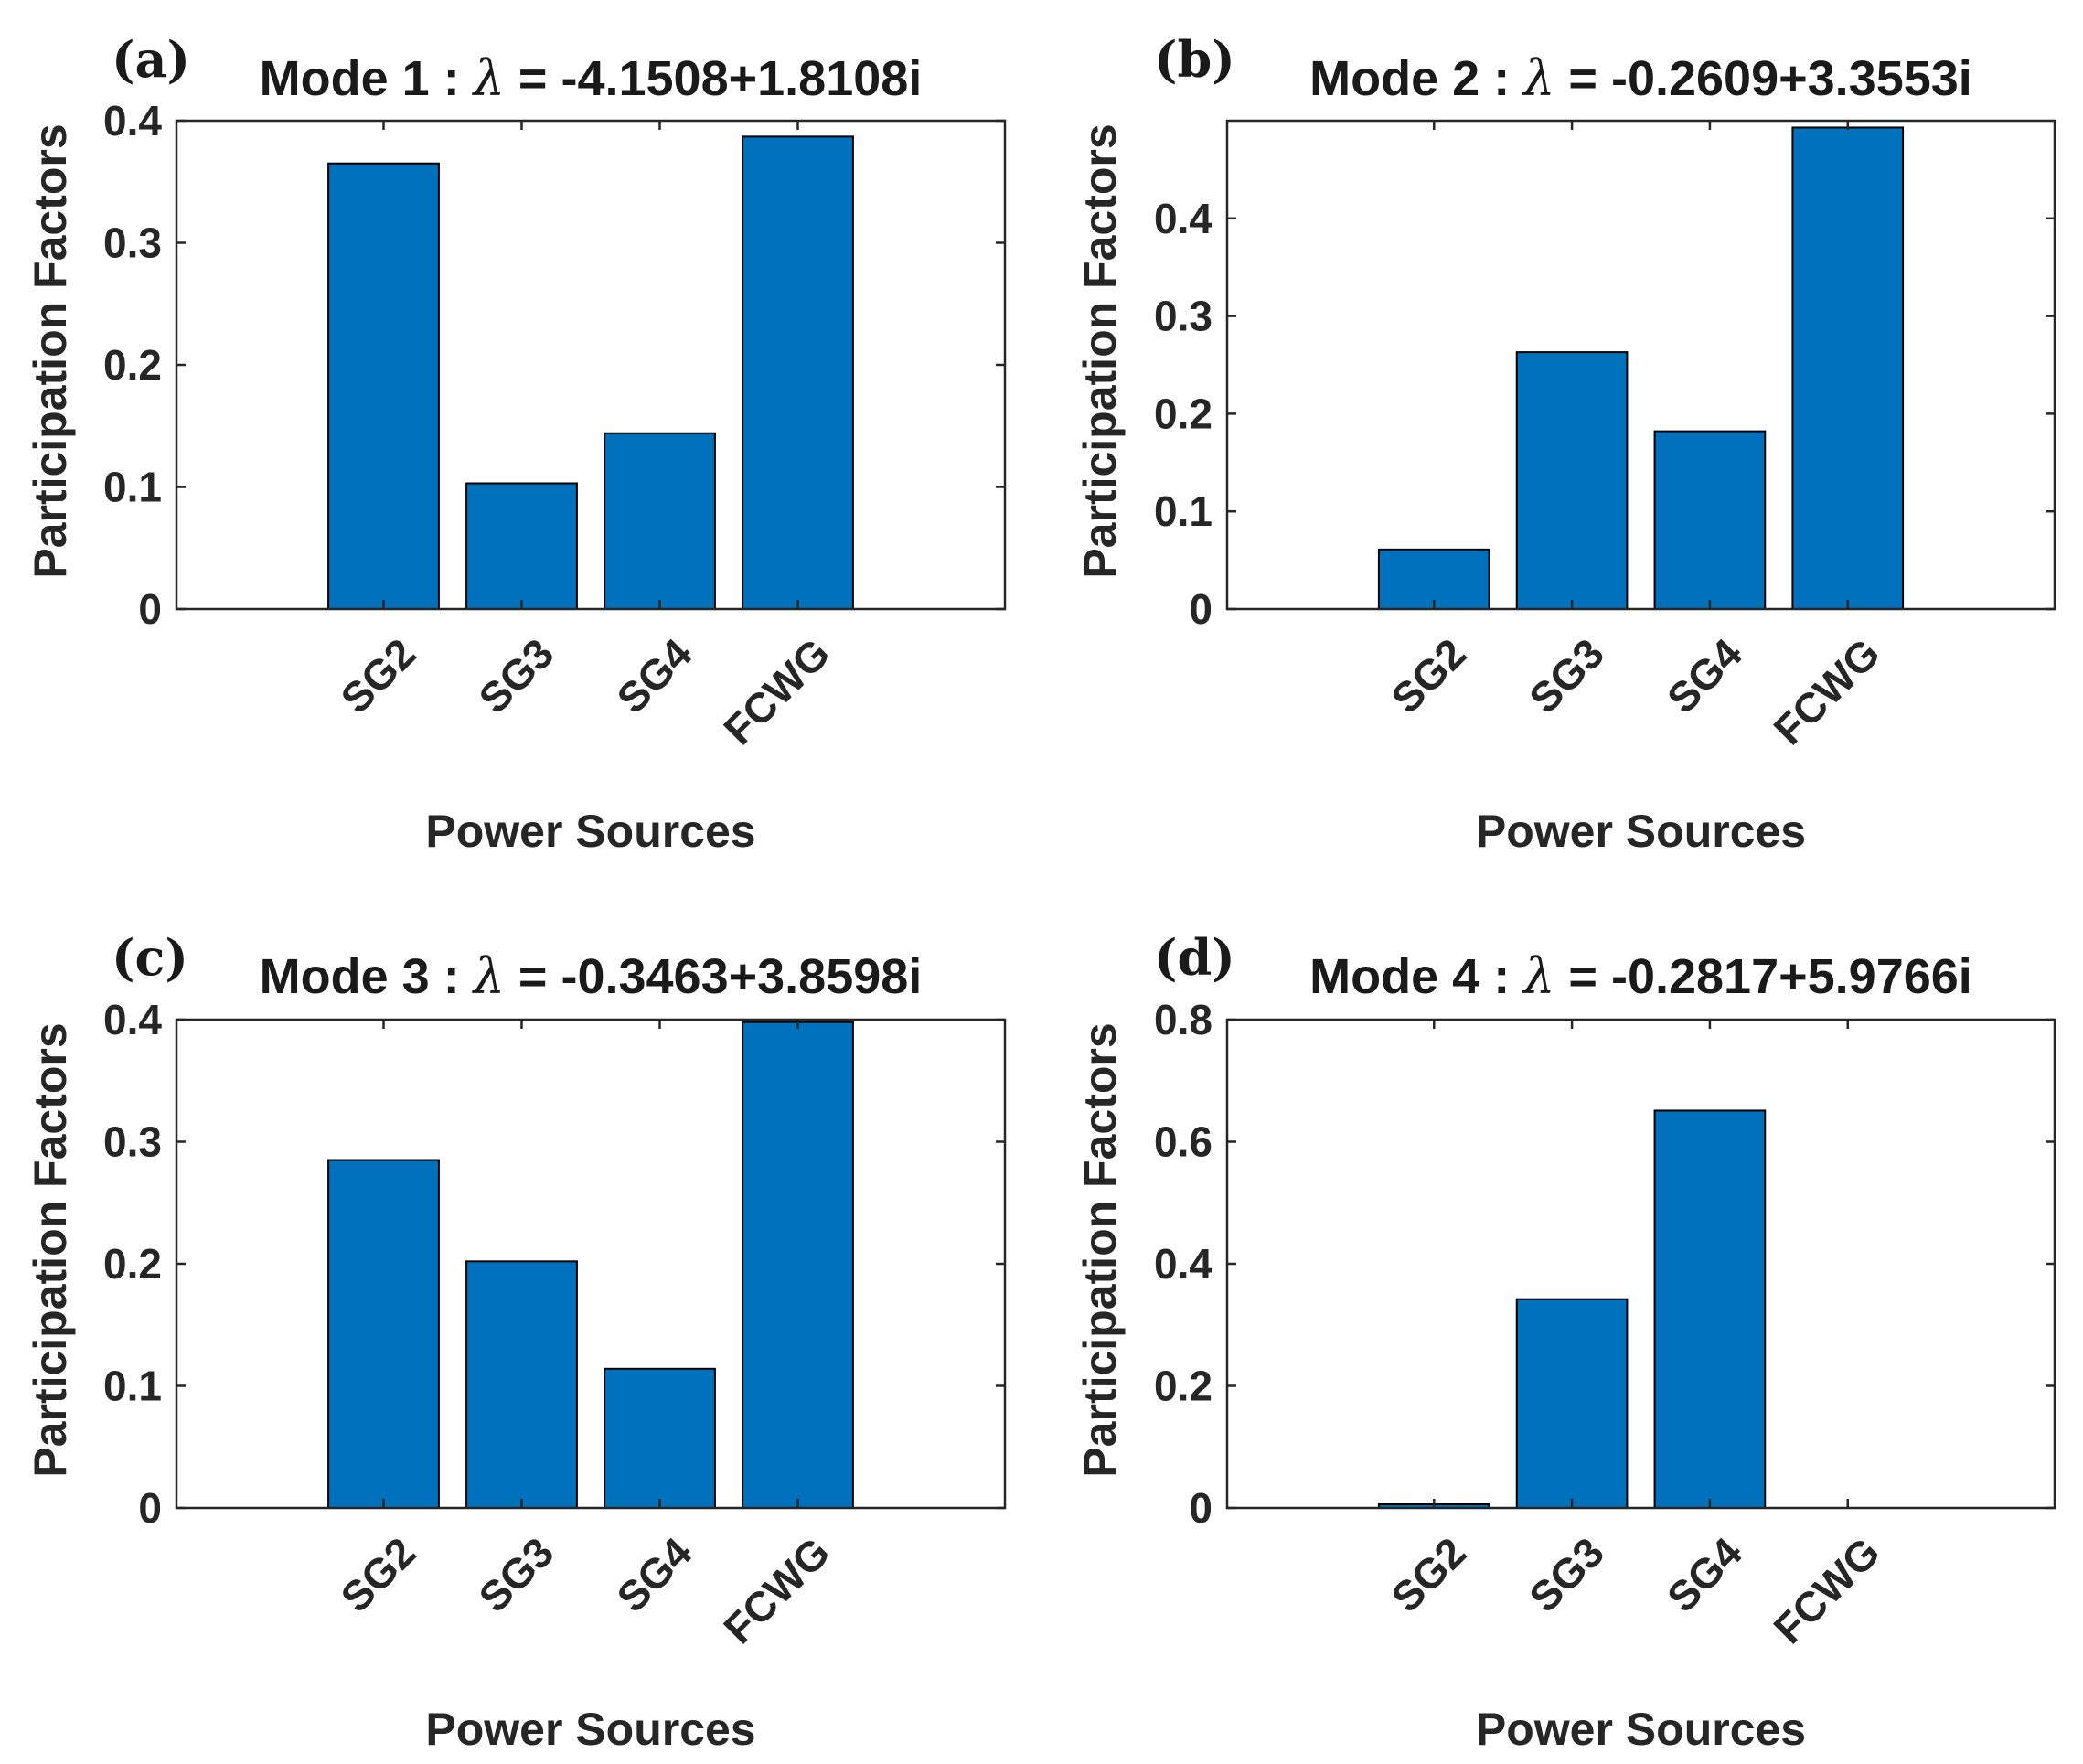  I want to click on panel-letter: (a), so click(151, 59).